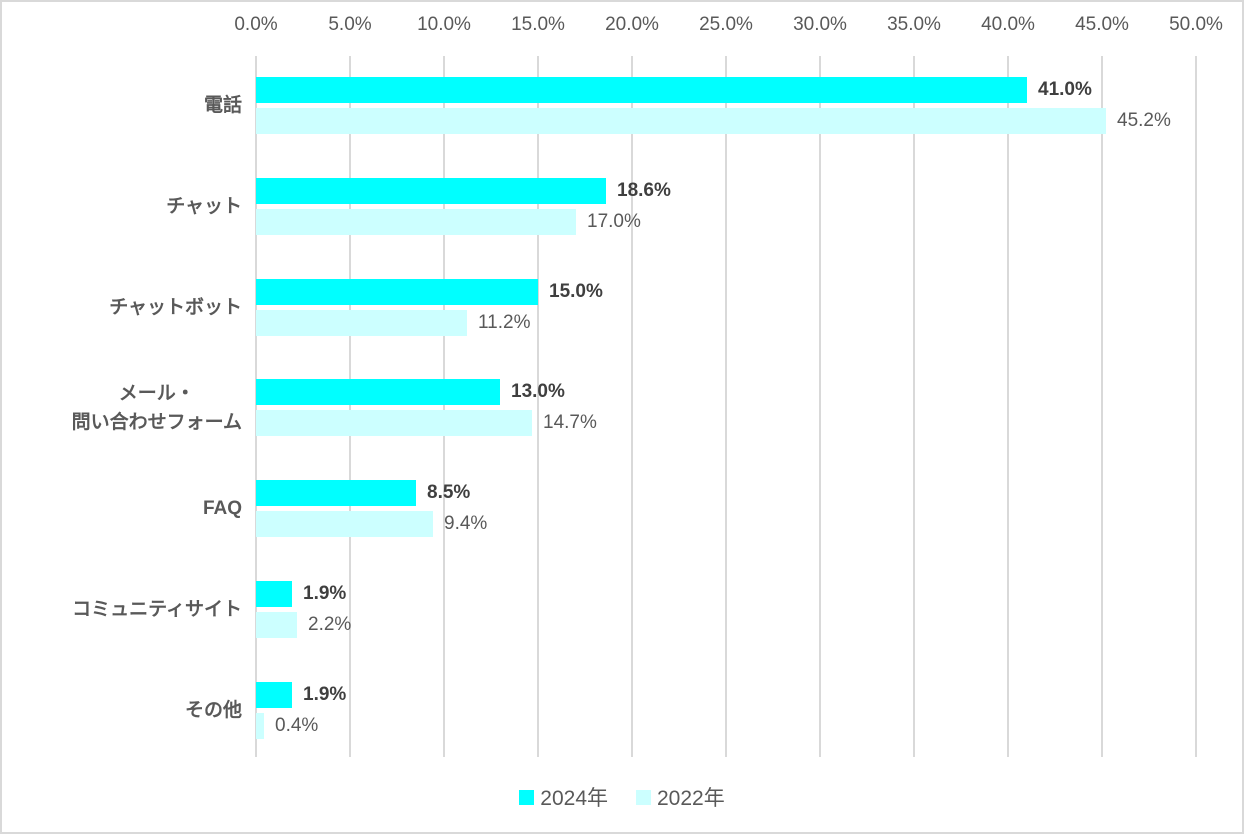 This screenshot has height=834, width=1244. I want to click on x-axis-tick-label: 10.0%, so click(444, 24).